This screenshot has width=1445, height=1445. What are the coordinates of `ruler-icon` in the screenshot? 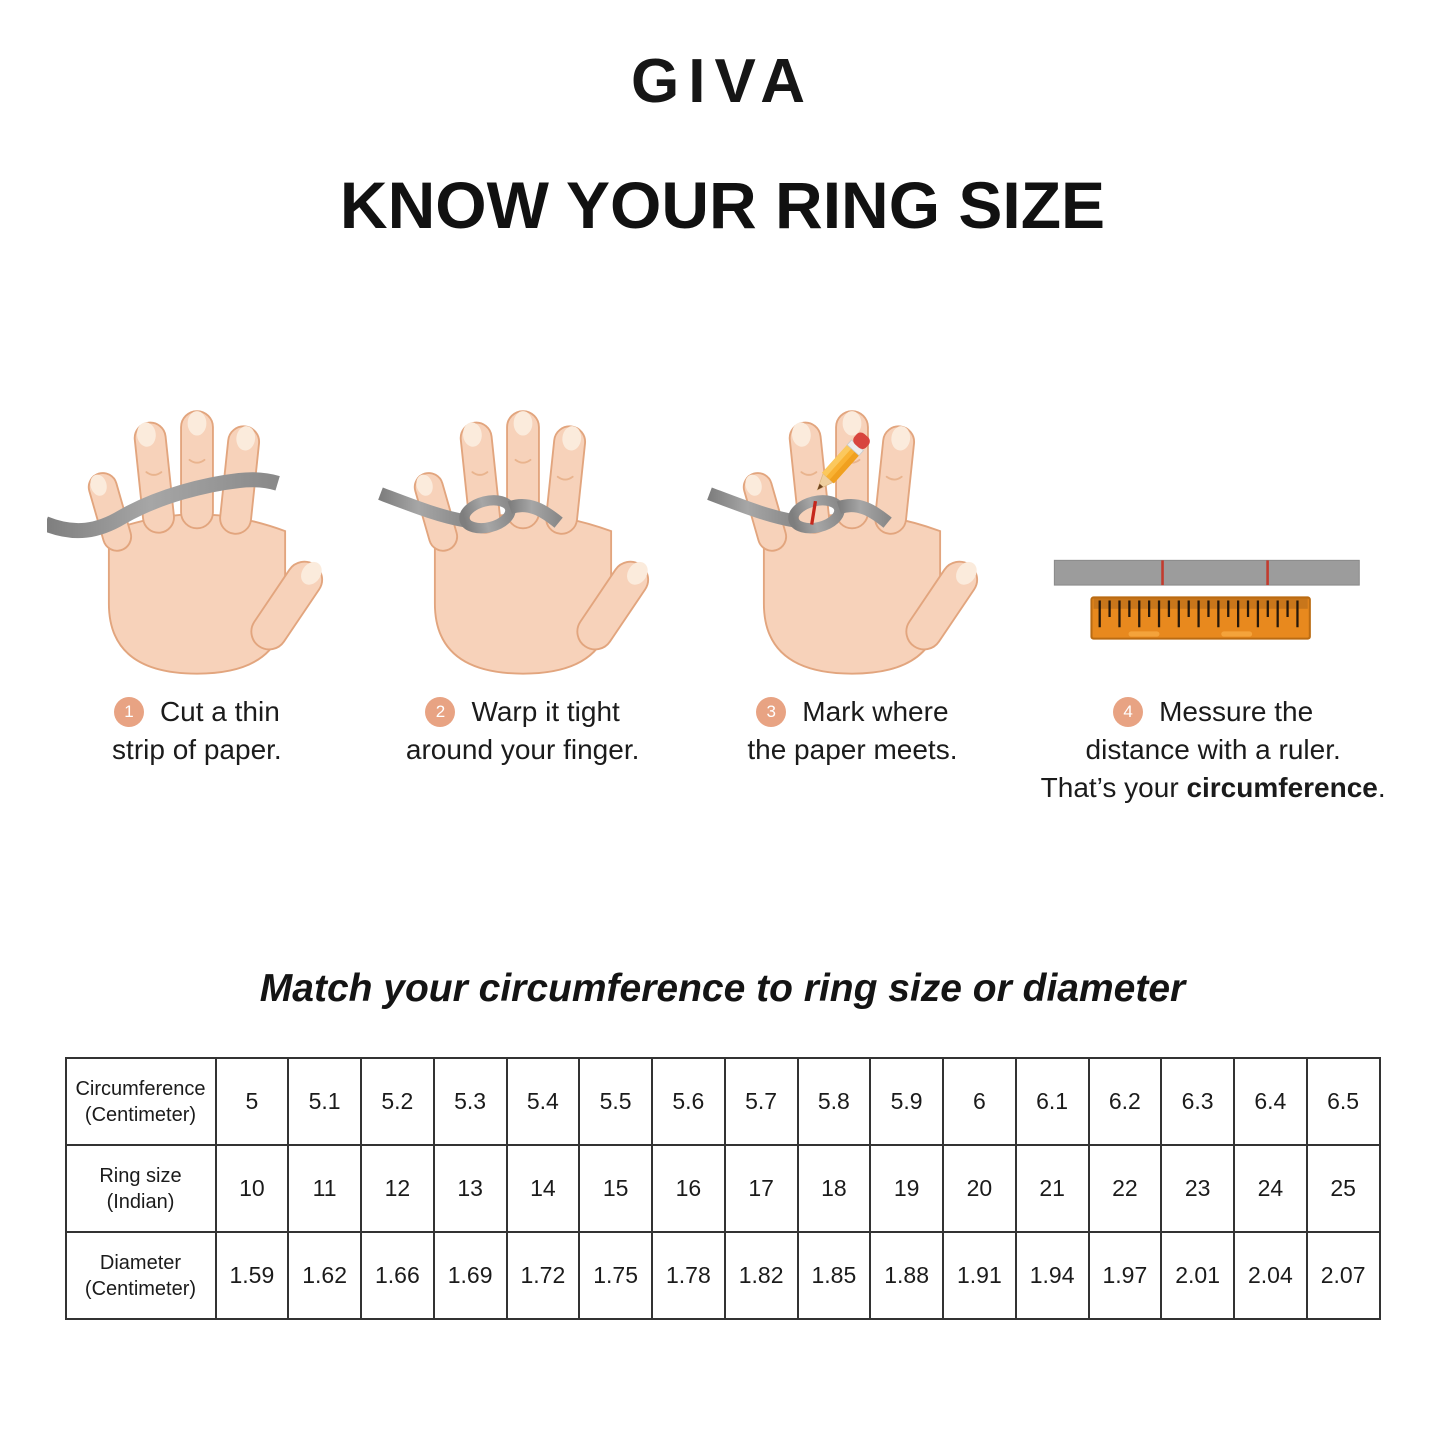 It's located at (1201, 618).